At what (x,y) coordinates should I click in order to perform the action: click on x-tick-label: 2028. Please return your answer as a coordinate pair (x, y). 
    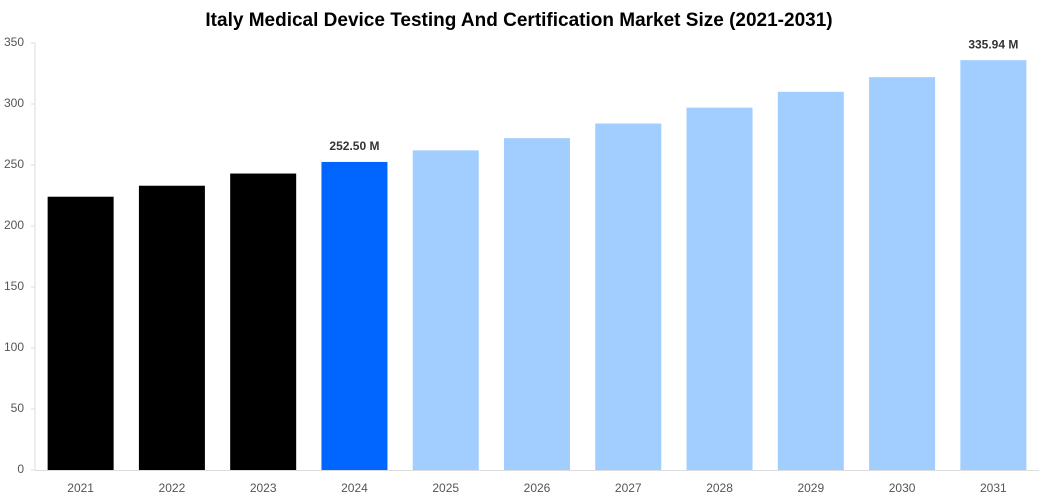
    Looking at the image, I should click on (719, 488).